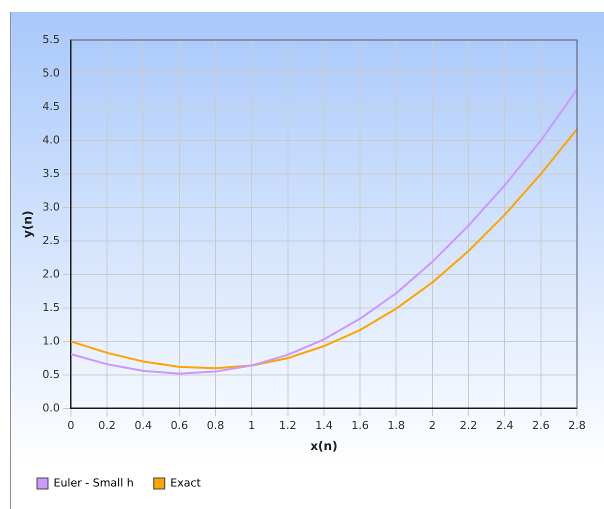  What do you see at coordinates (360, 425) in the screenshot?
I see `x-tick-label: 1.6` at bounding box center [360, 425].